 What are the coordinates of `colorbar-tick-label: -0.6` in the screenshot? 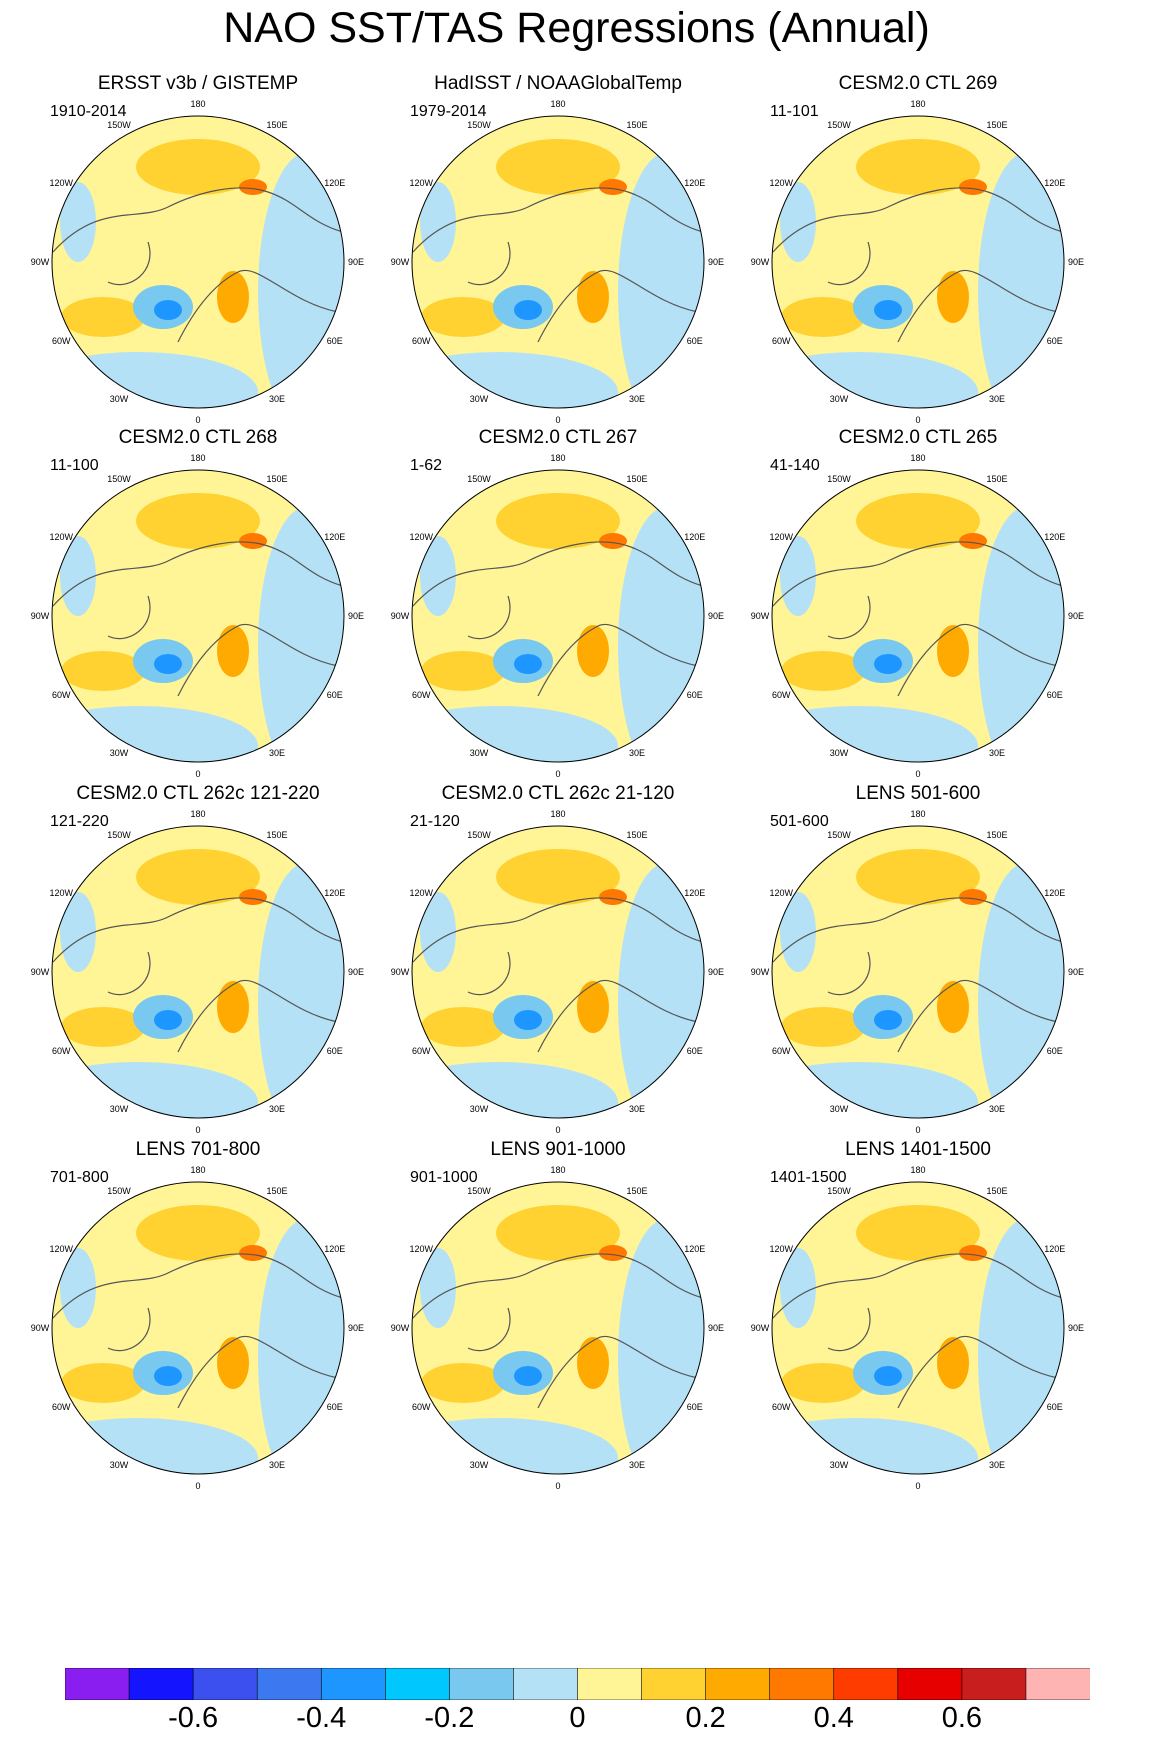 It's located at (193, 1718).